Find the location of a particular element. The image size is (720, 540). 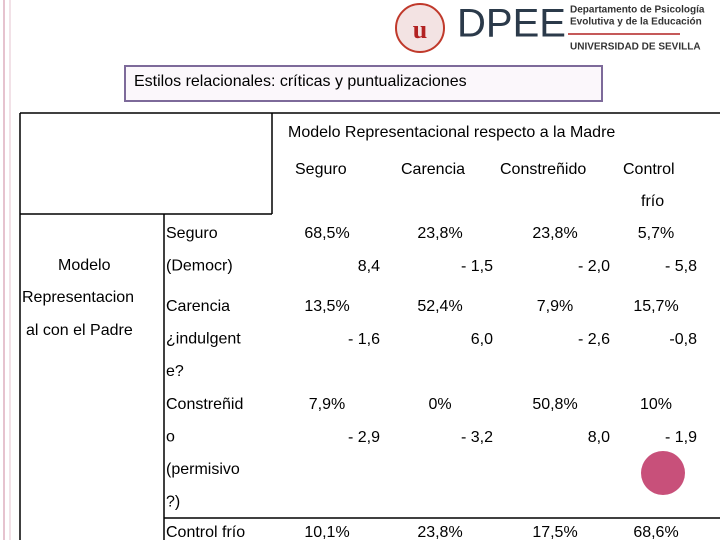

logo-university: UNIVERSIDAD DE SEVILLA is located at coordinates (635, 47).